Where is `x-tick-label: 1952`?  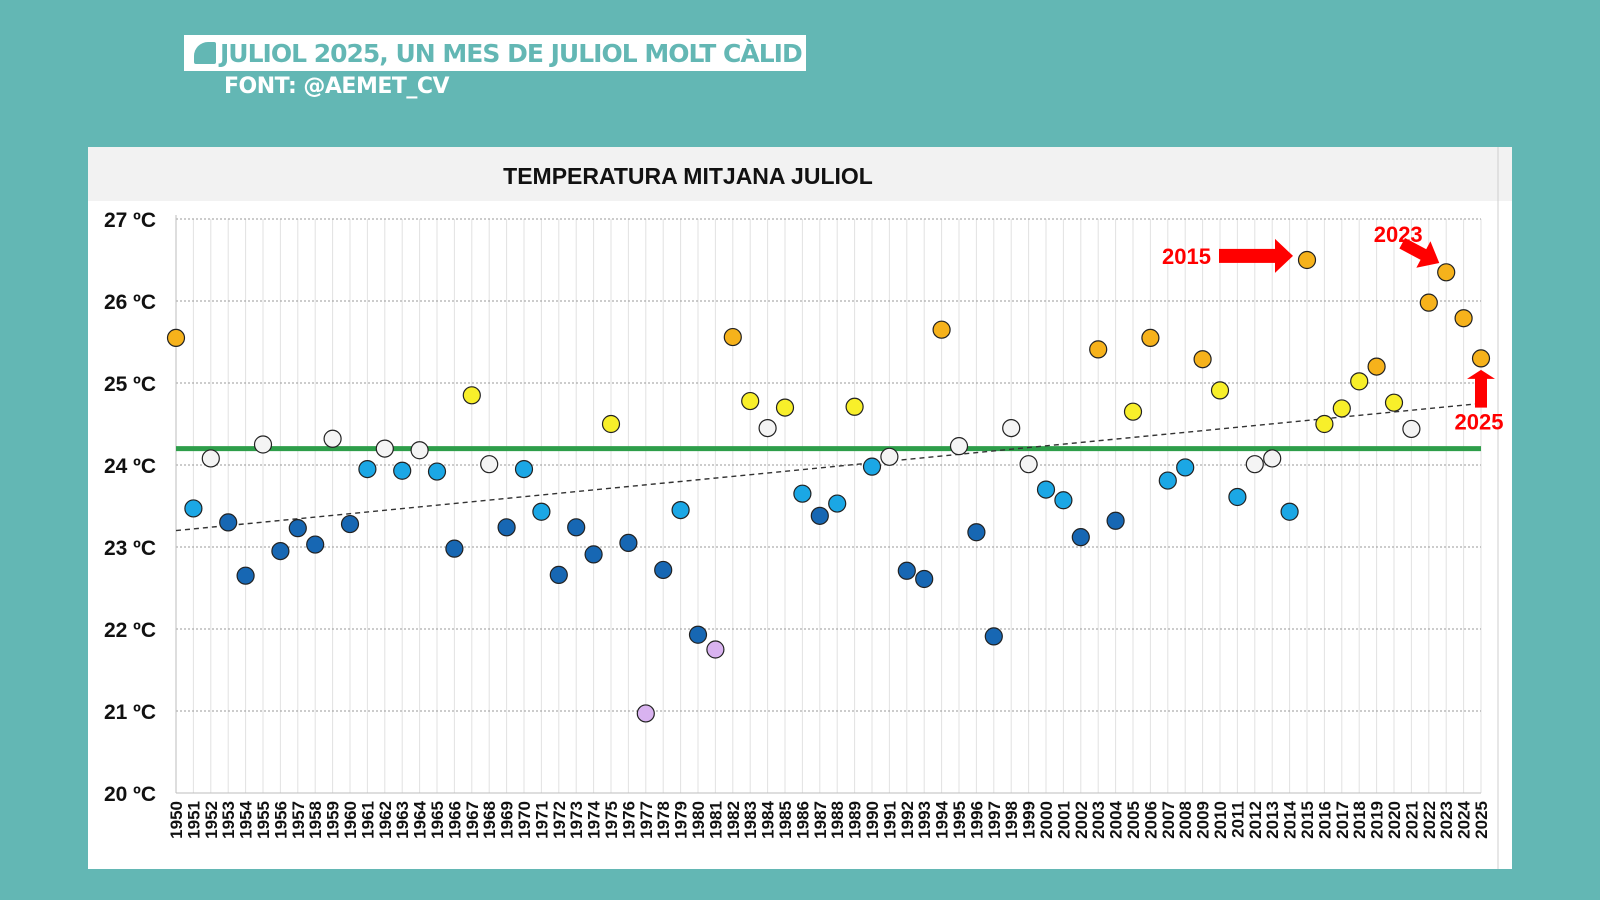
x-tick-label: 1952 is located at coordinates (211, 820).